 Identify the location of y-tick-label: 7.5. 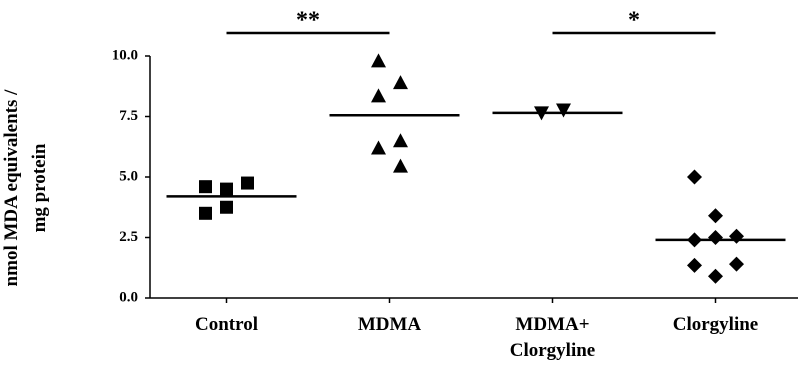
(128, 116).